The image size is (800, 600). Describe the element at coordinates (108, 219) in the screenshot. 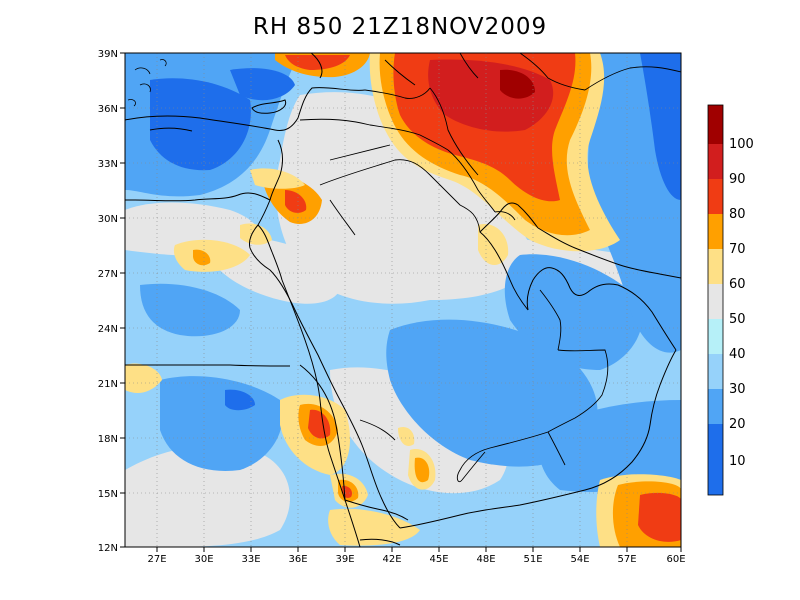

I see `lat-label: 30N` at that location.